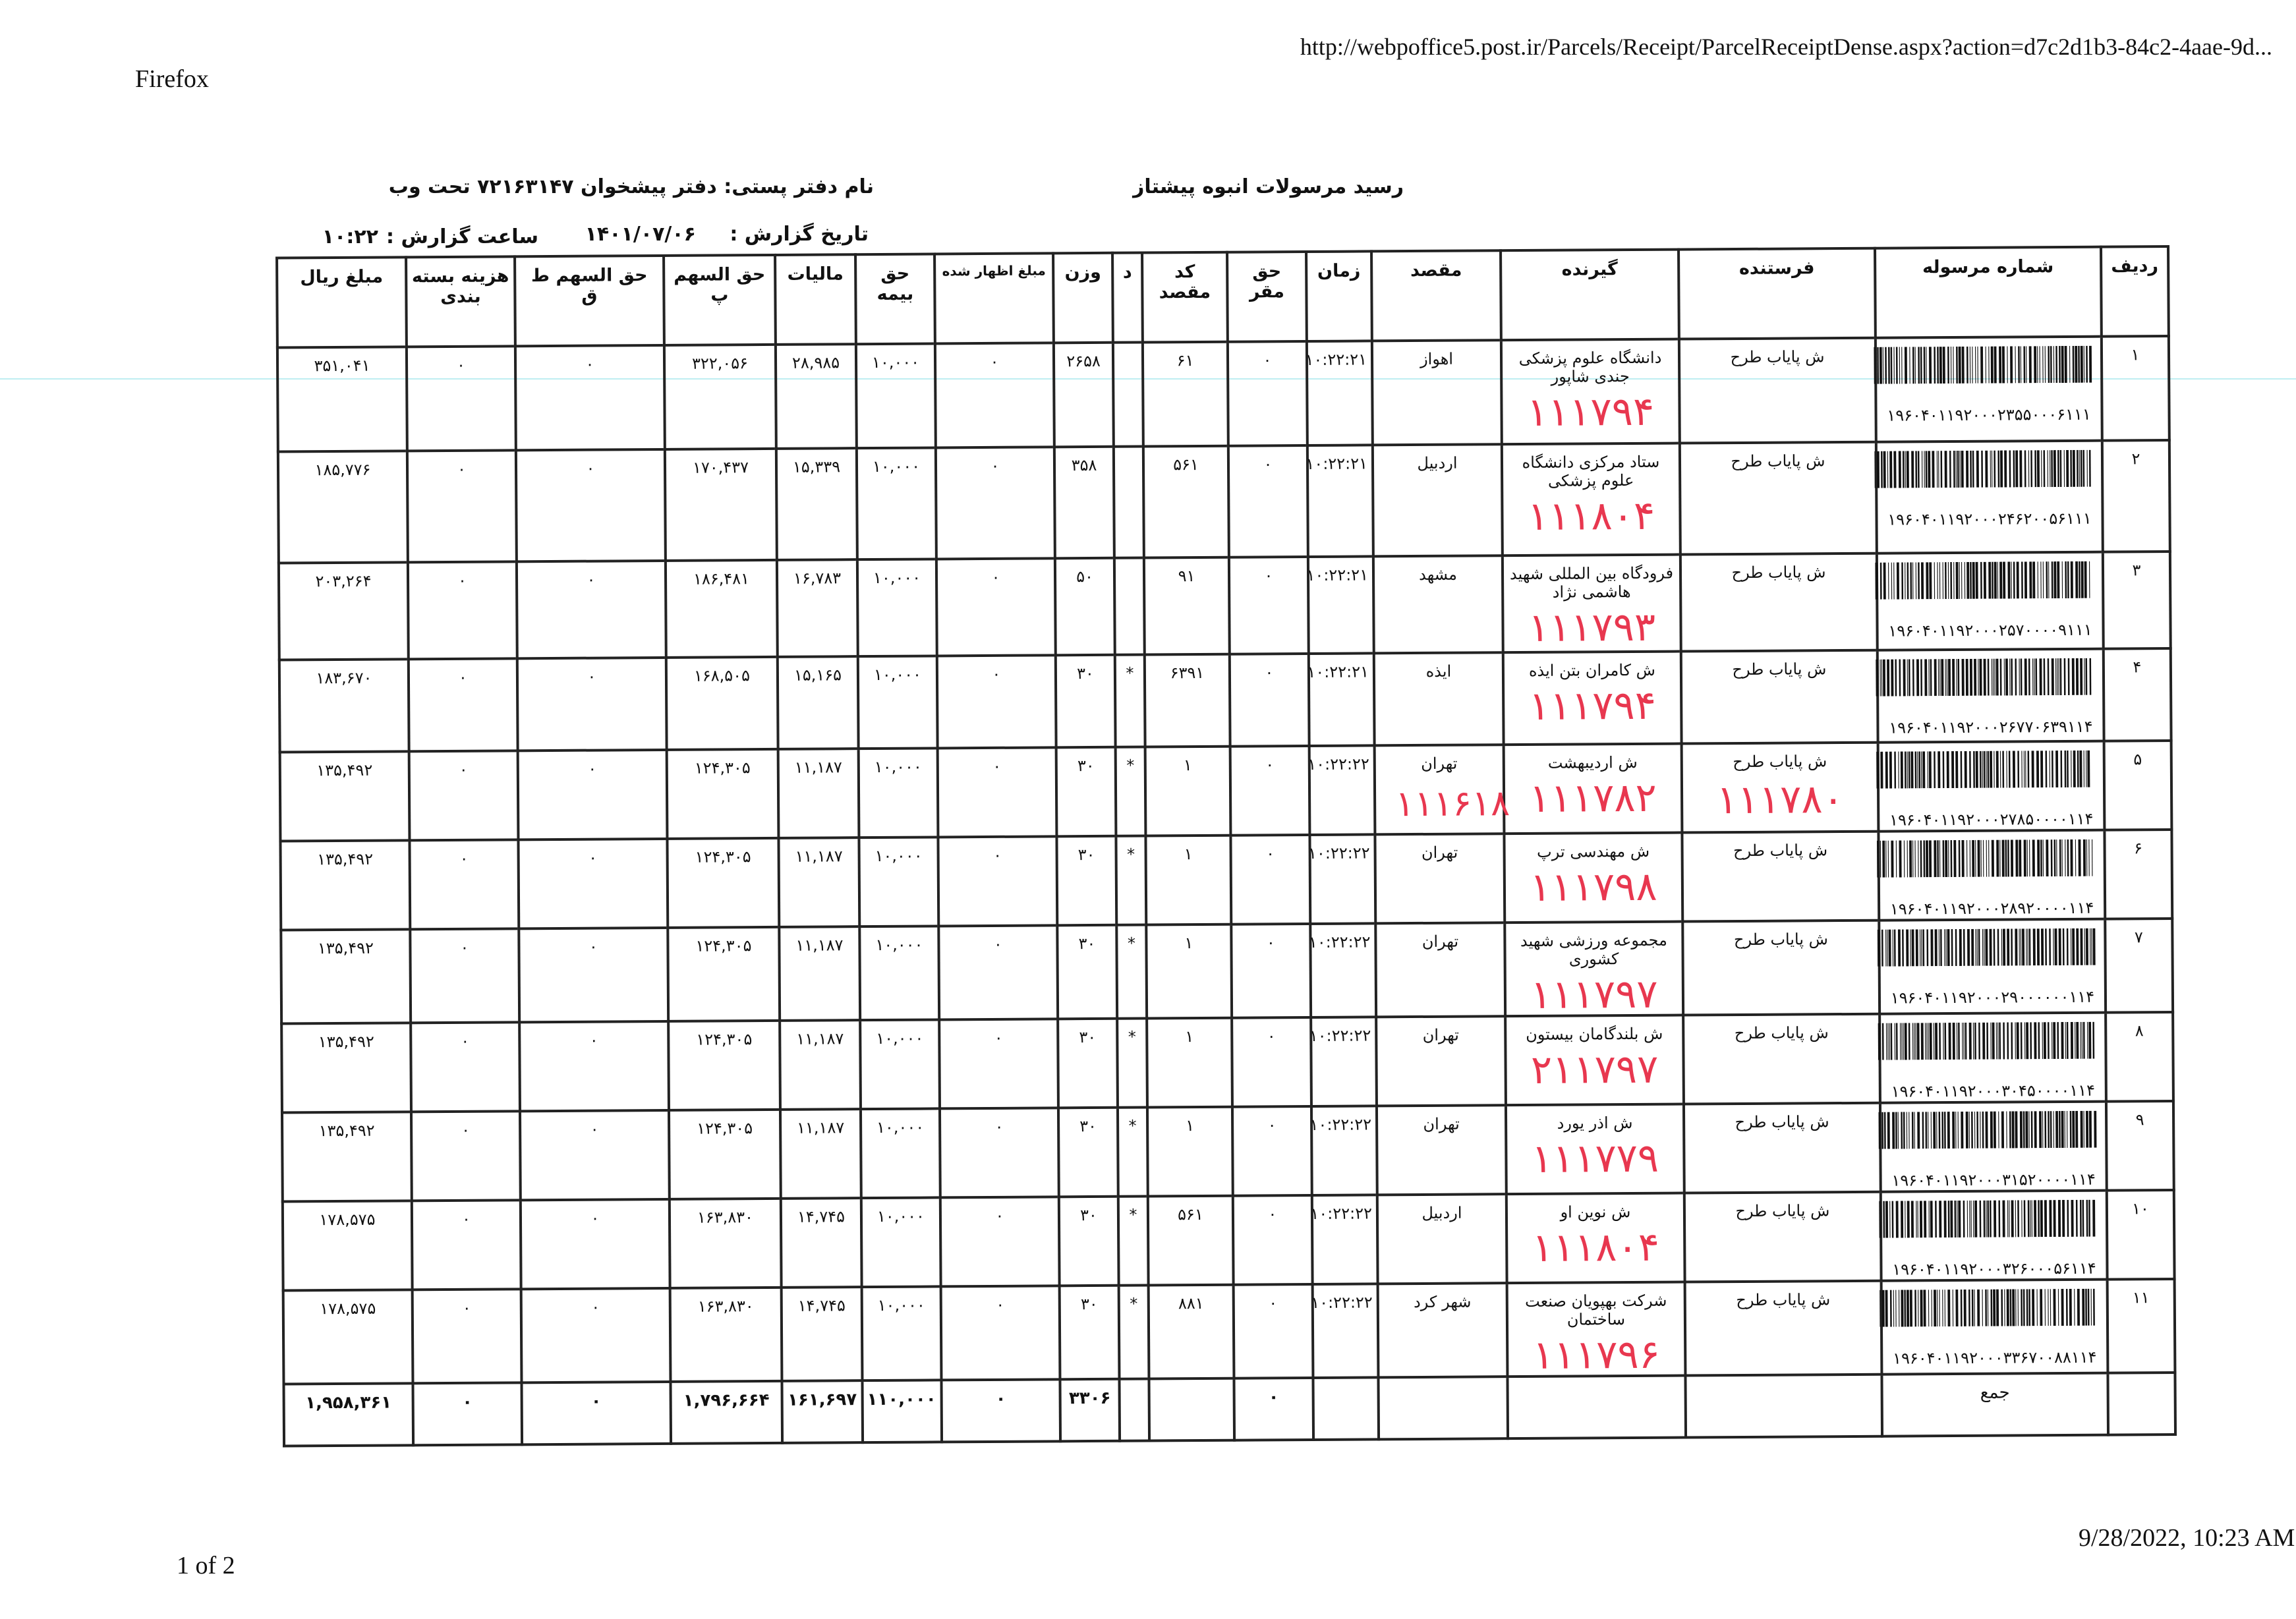 This screenshot has width=2296, height=1619. What do you see at coordinates (823, 1412) in the screenshot?
I see `total-tax: ۱۶۱,۶۹۷` at bounding box center [823, 1412].